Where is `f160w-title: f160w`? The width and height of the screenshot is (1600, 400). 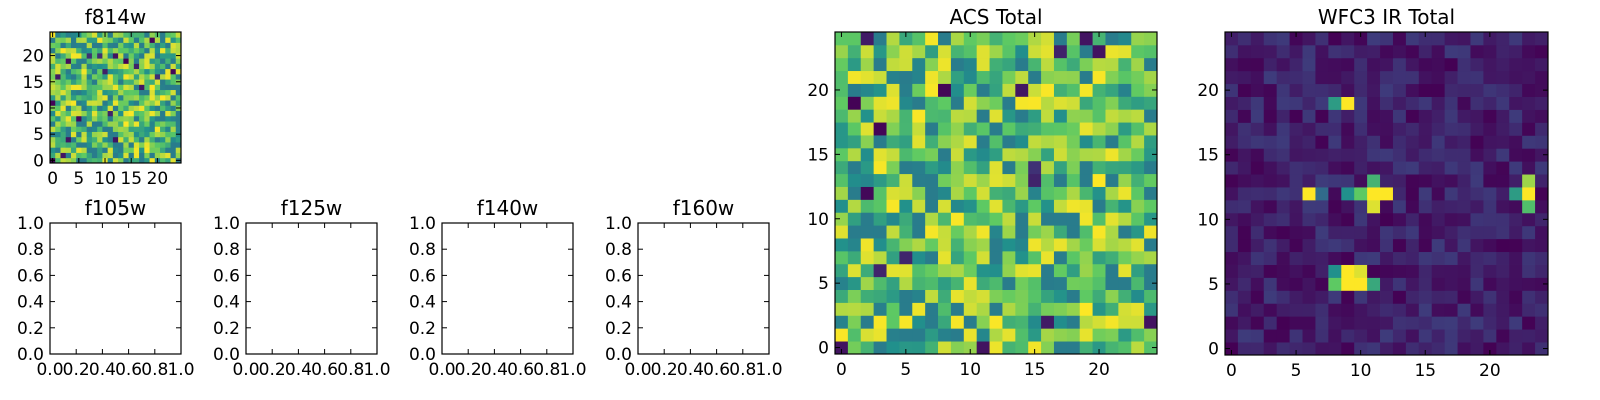
f160w-title: f160w is located at coordinates (704, 208).